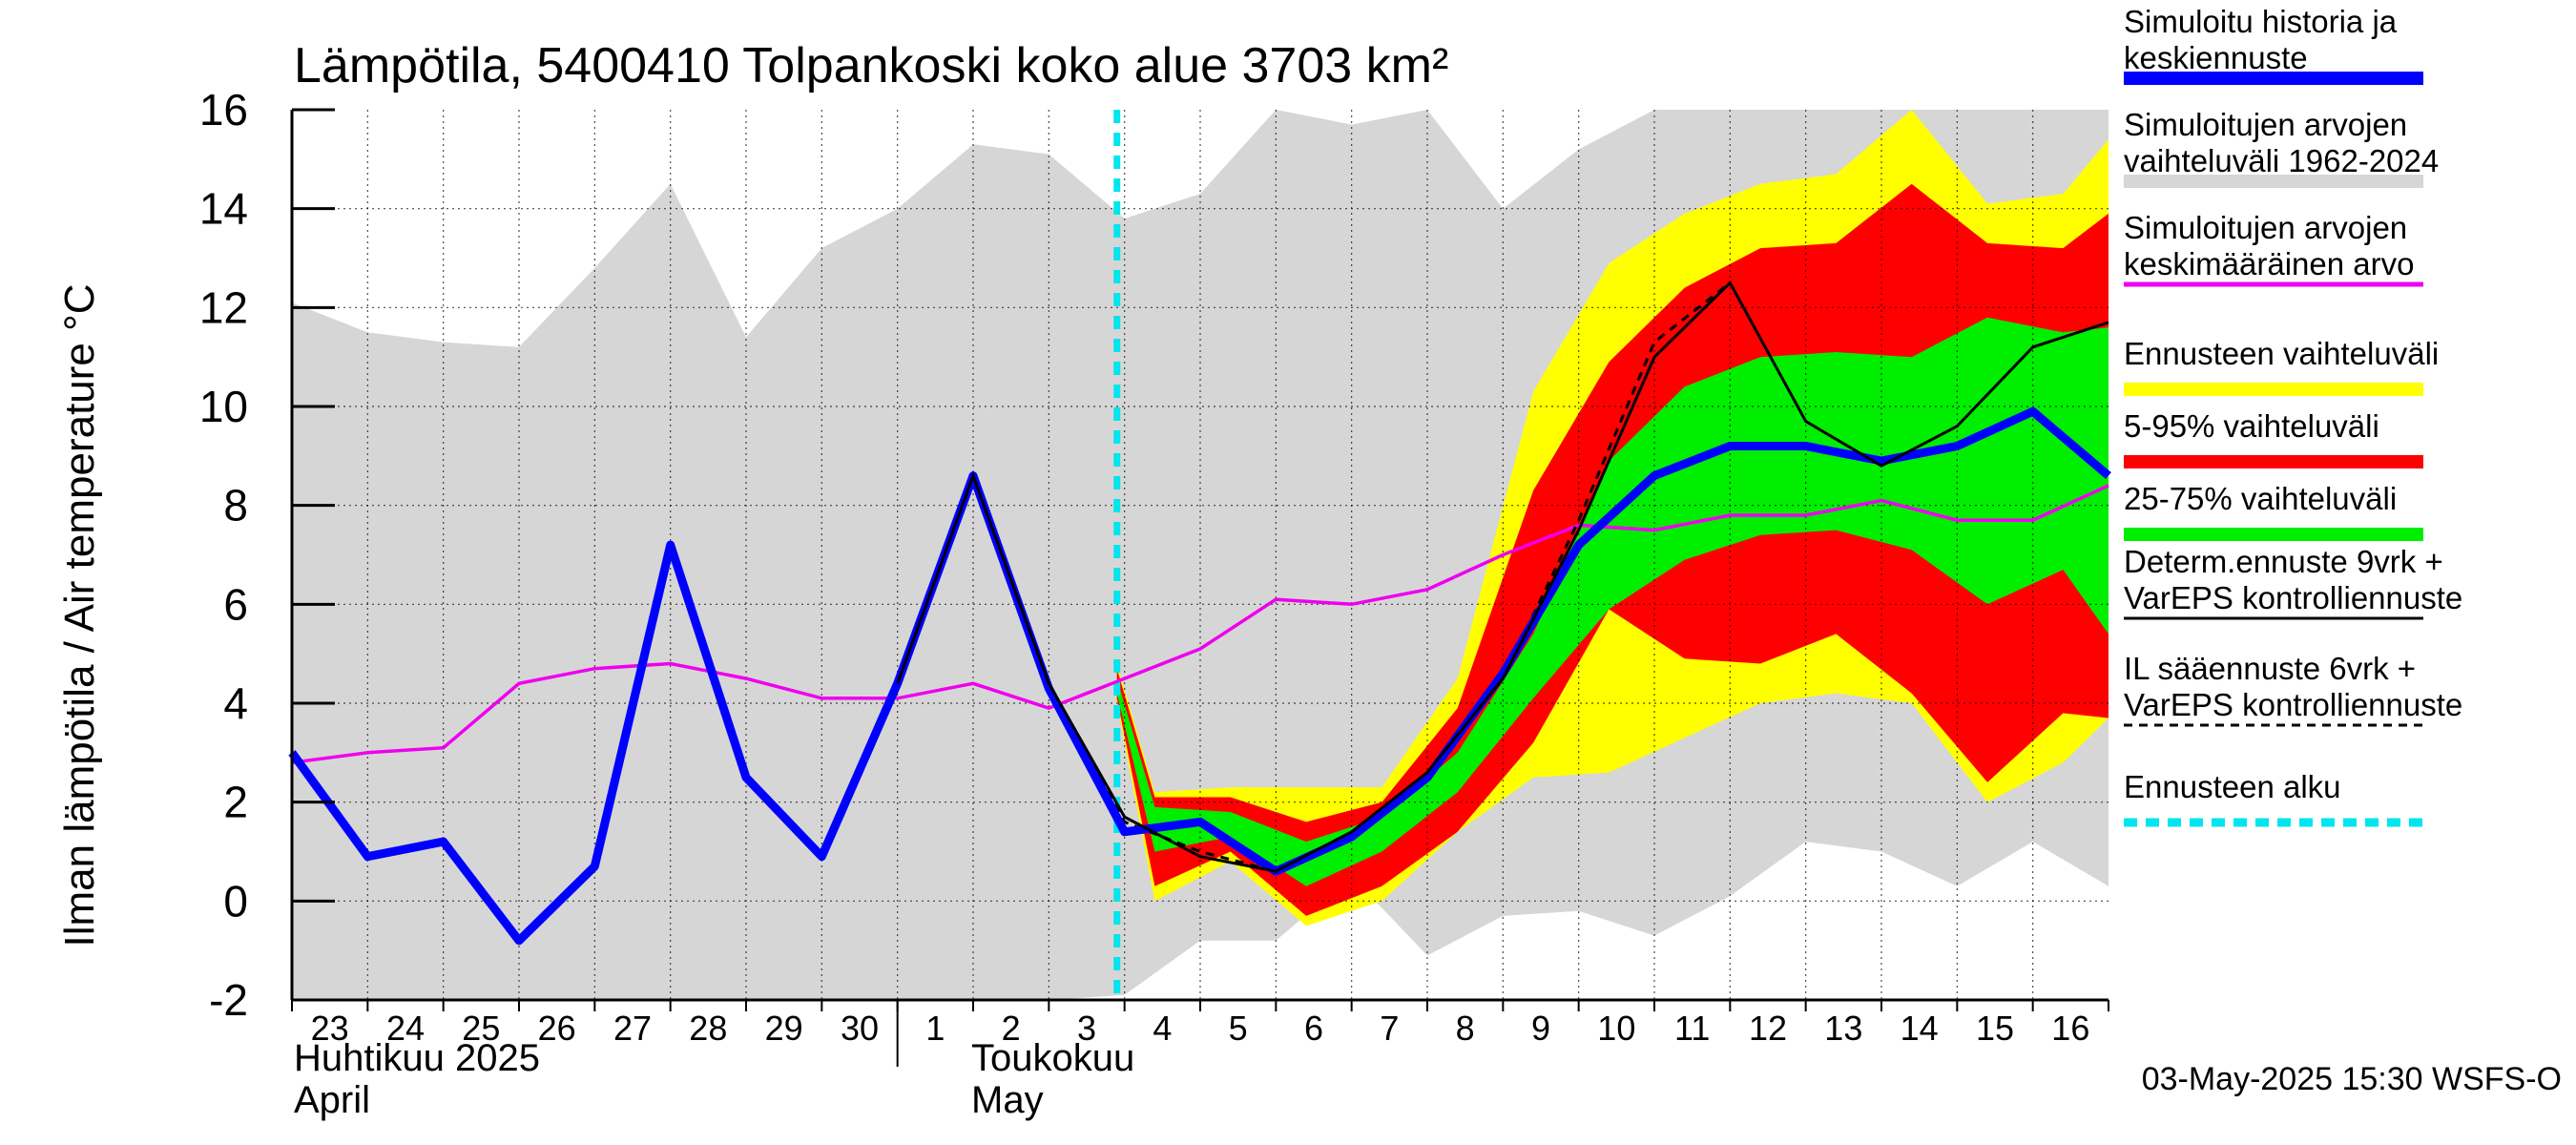  What do you see at coordinates (2251, 426) in the screenshot?
I see `legend-label: 5-95% vaihteluväli` at bounding box center [2251, 426].